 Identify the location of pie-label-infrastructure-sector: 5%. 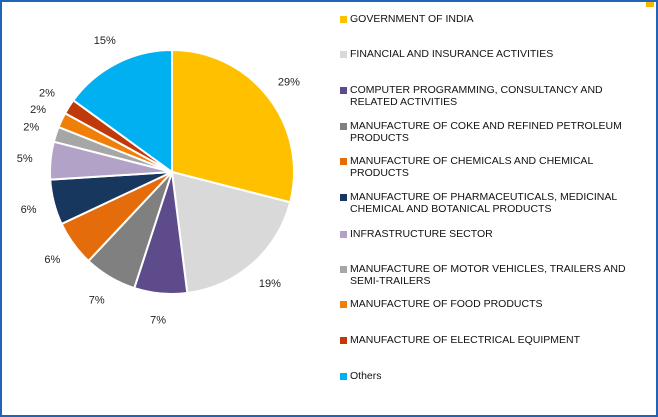
(25, 159).